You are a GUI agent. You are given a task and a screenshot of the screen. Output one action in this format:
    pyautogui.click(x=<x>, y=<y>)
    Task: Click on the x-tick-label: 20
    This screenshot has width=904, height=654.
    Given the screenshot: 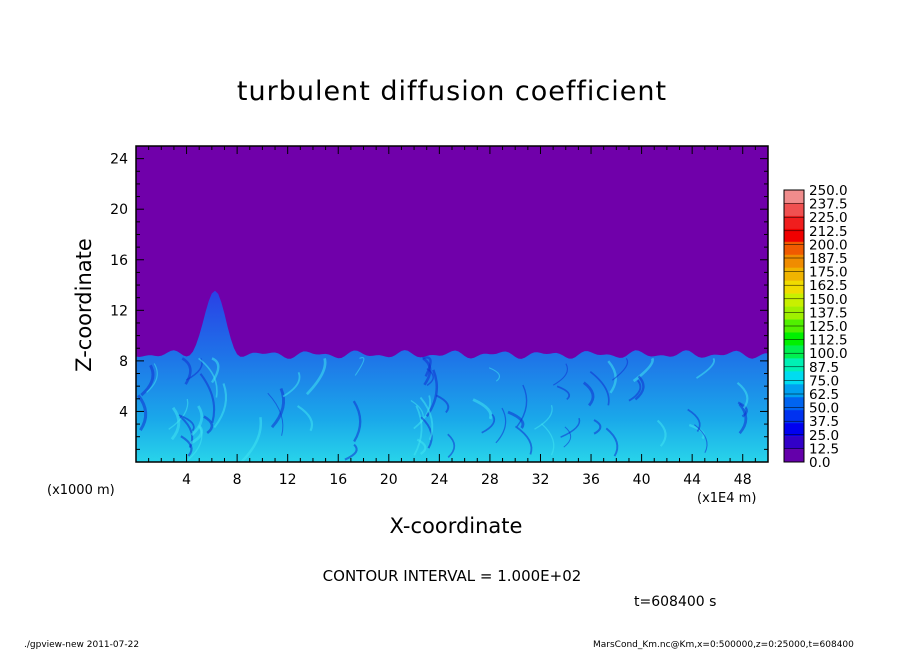 What is the action you would take?
    pyautogui.click(x=389, y=480)
    